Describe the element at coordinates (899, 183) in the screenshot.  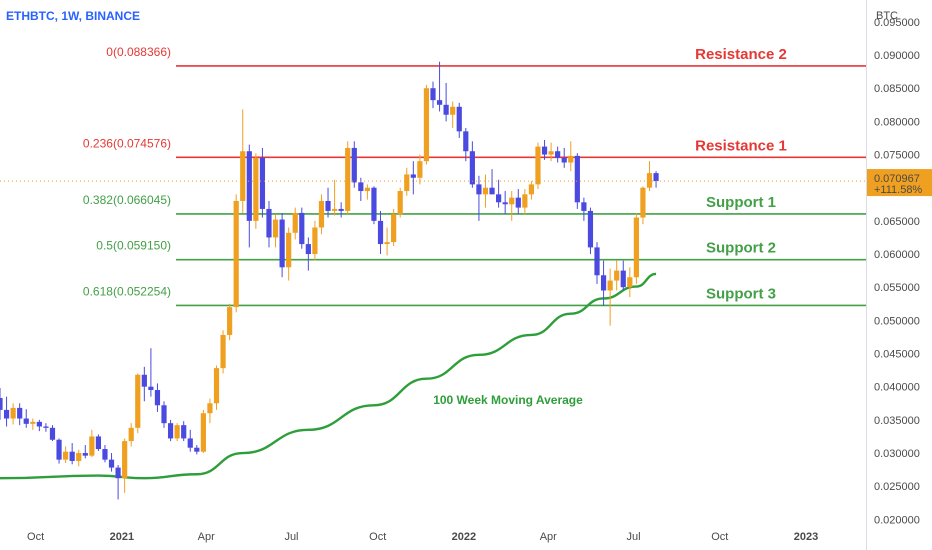
I see `current-price-badge` at that location.